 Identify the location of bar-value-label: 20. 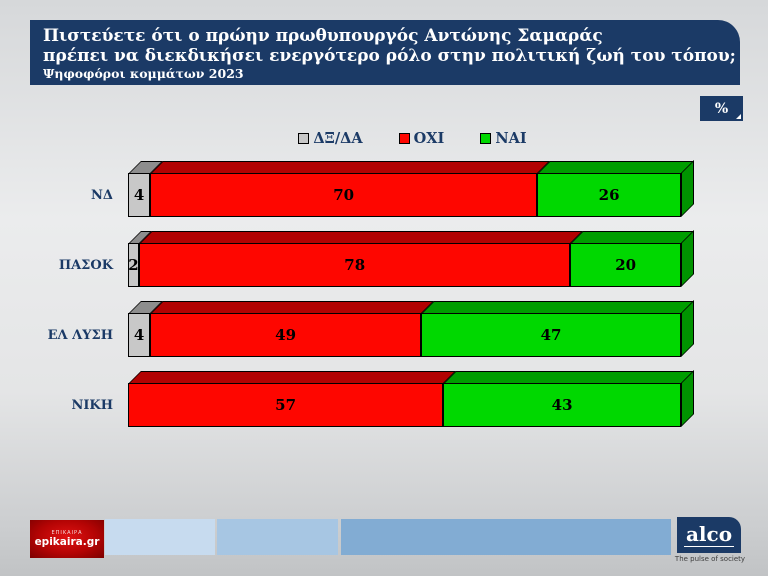
(626, 265).